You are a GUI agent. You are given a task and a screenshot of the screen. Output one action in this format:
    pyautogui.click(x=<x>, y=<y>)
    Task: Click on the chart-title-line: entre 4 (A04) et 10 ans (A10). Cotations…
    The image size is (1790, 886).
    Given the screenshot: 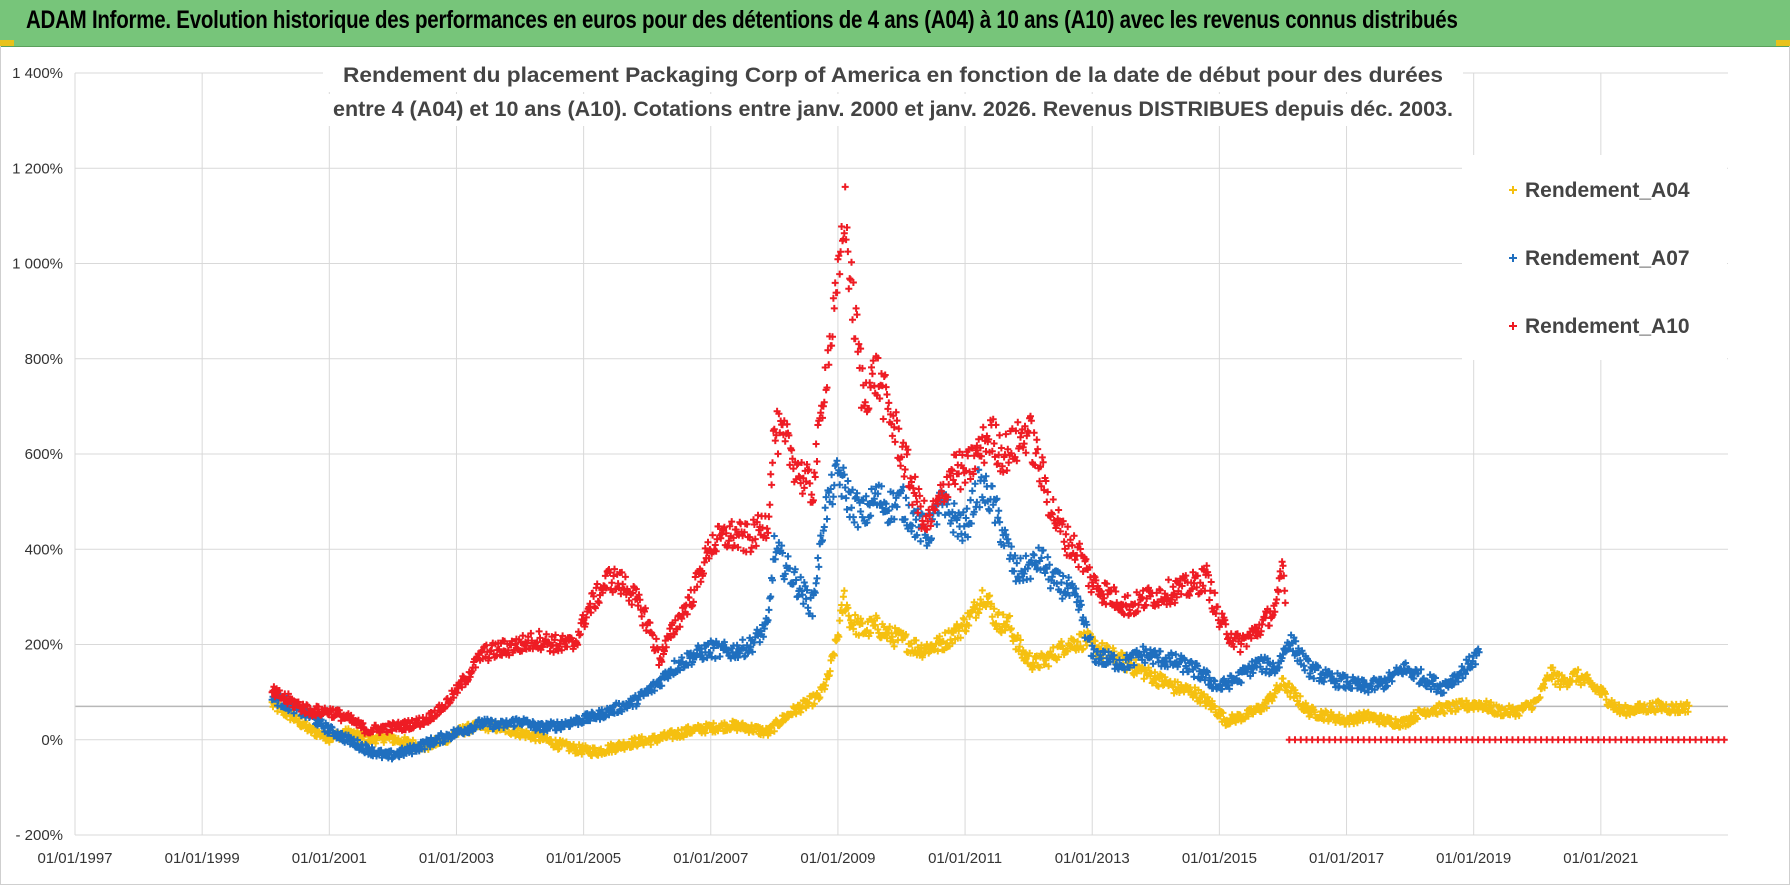 What is the action you would take?
    pyautogui.click(x=893, y=109)
    